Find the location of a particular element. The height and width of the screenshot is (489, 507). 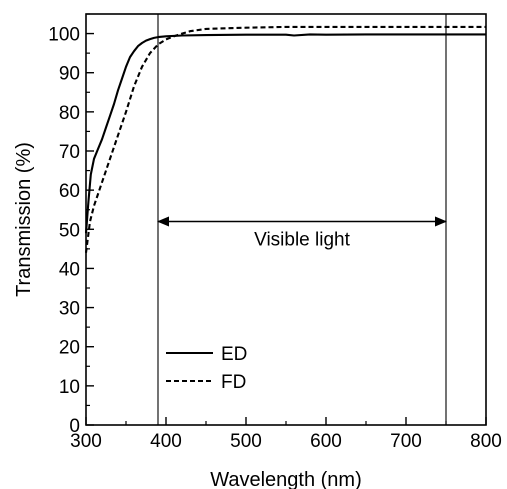

y-tick-label-70: 70 is located at coordinates (69, 152).